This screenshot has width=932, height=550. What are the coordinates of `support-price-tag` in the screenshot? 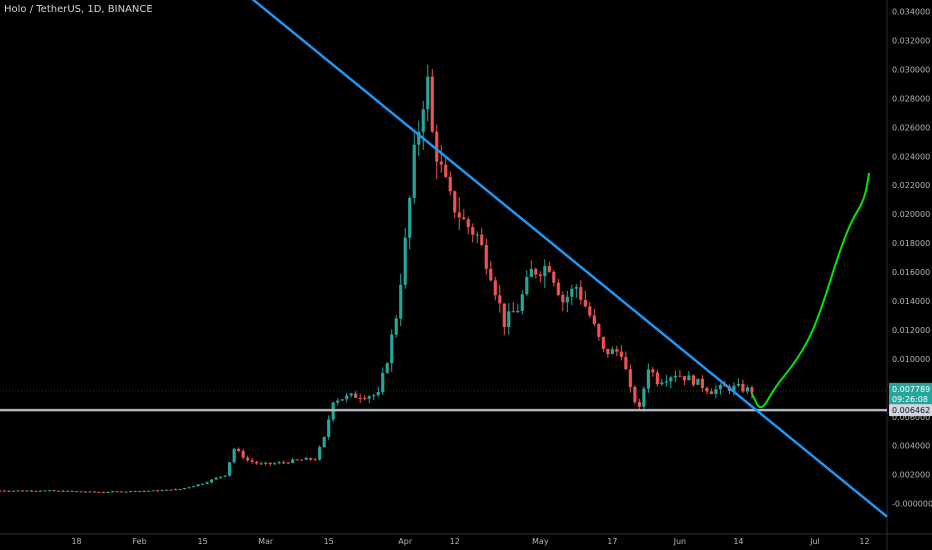 It's located at (910, 410).